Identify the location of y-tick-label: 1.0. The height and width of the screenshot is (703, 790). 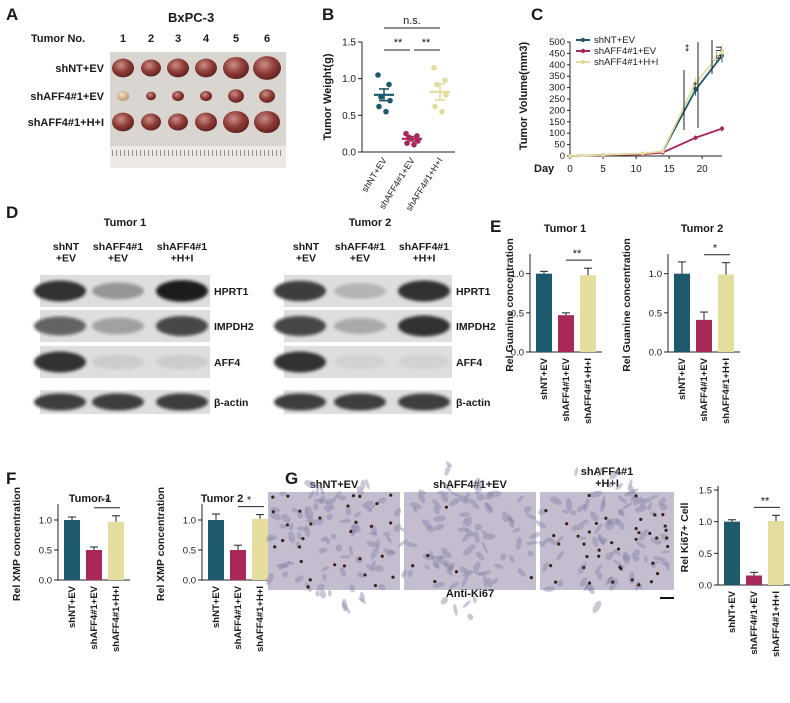
(45, 521).